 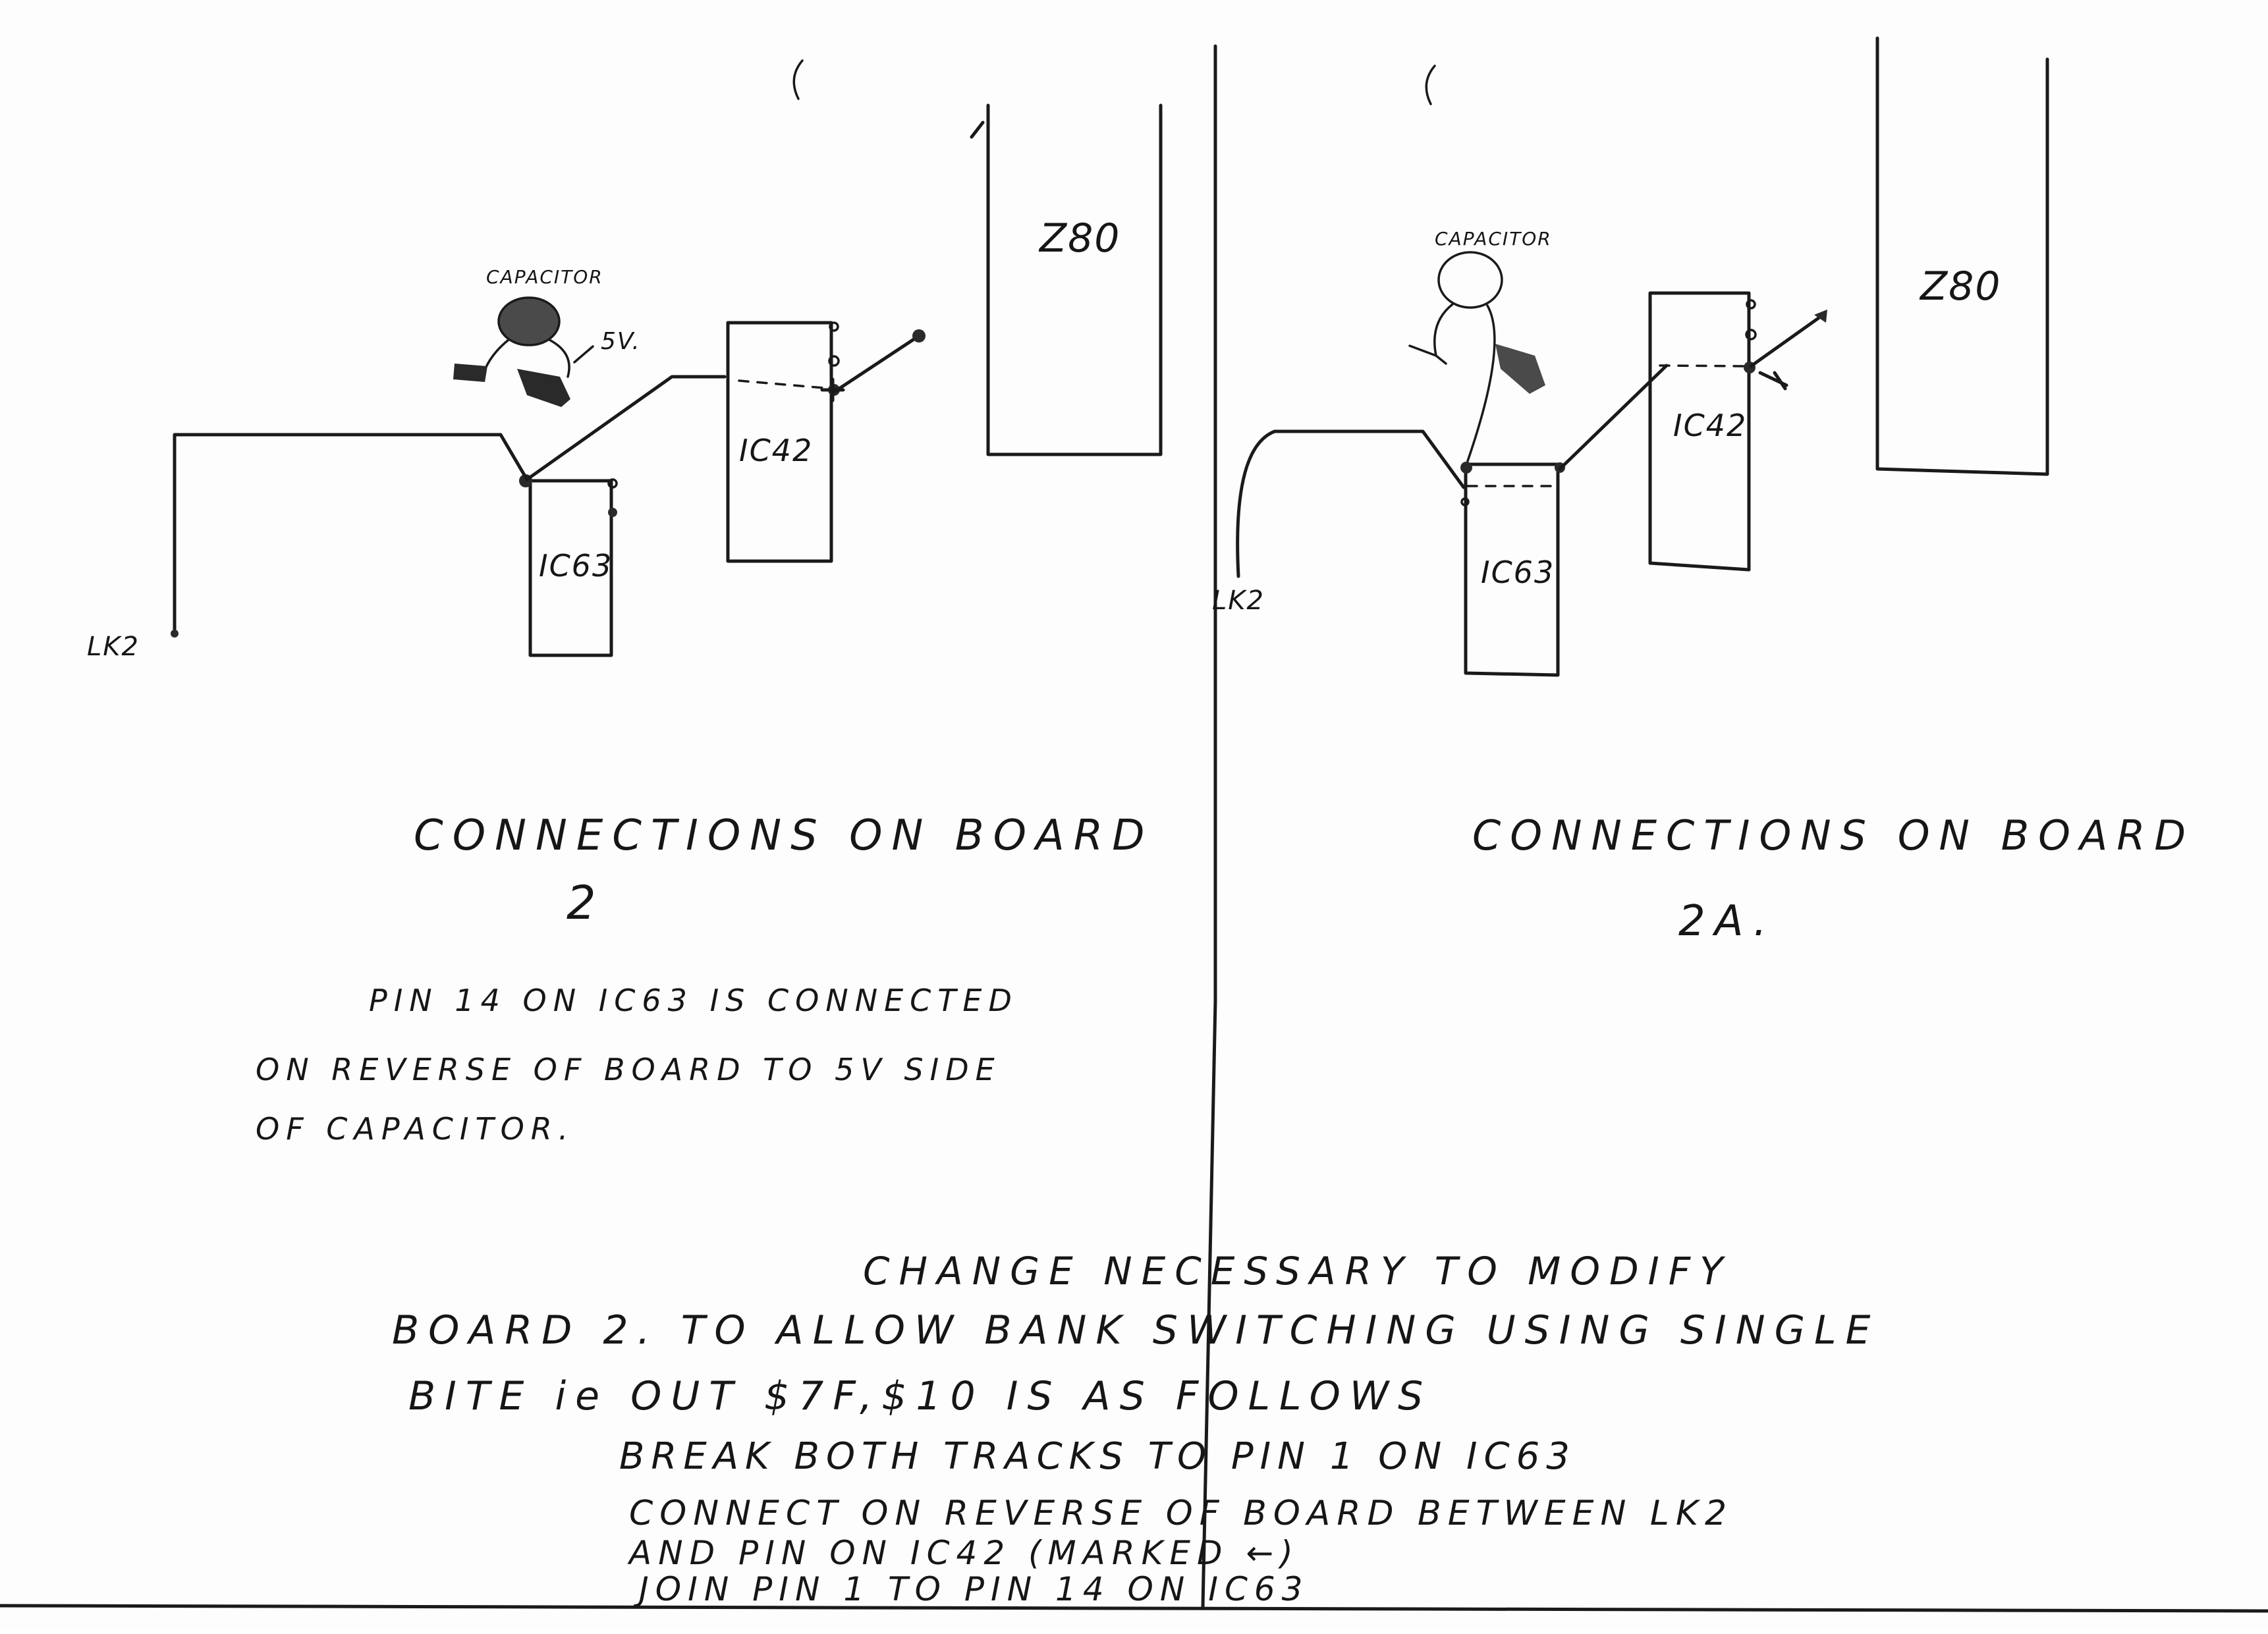 I want to click on right-lk2-track, so click(x=1351, y=503).